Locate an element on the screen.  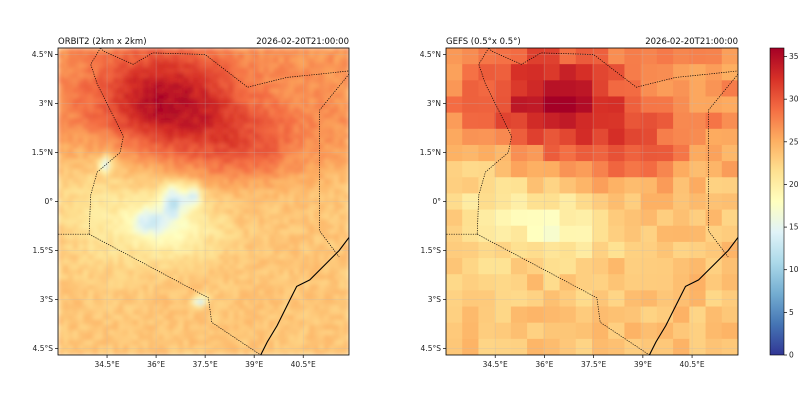
colorbar-tick-label: 5 is located at coordinates (791, 312).